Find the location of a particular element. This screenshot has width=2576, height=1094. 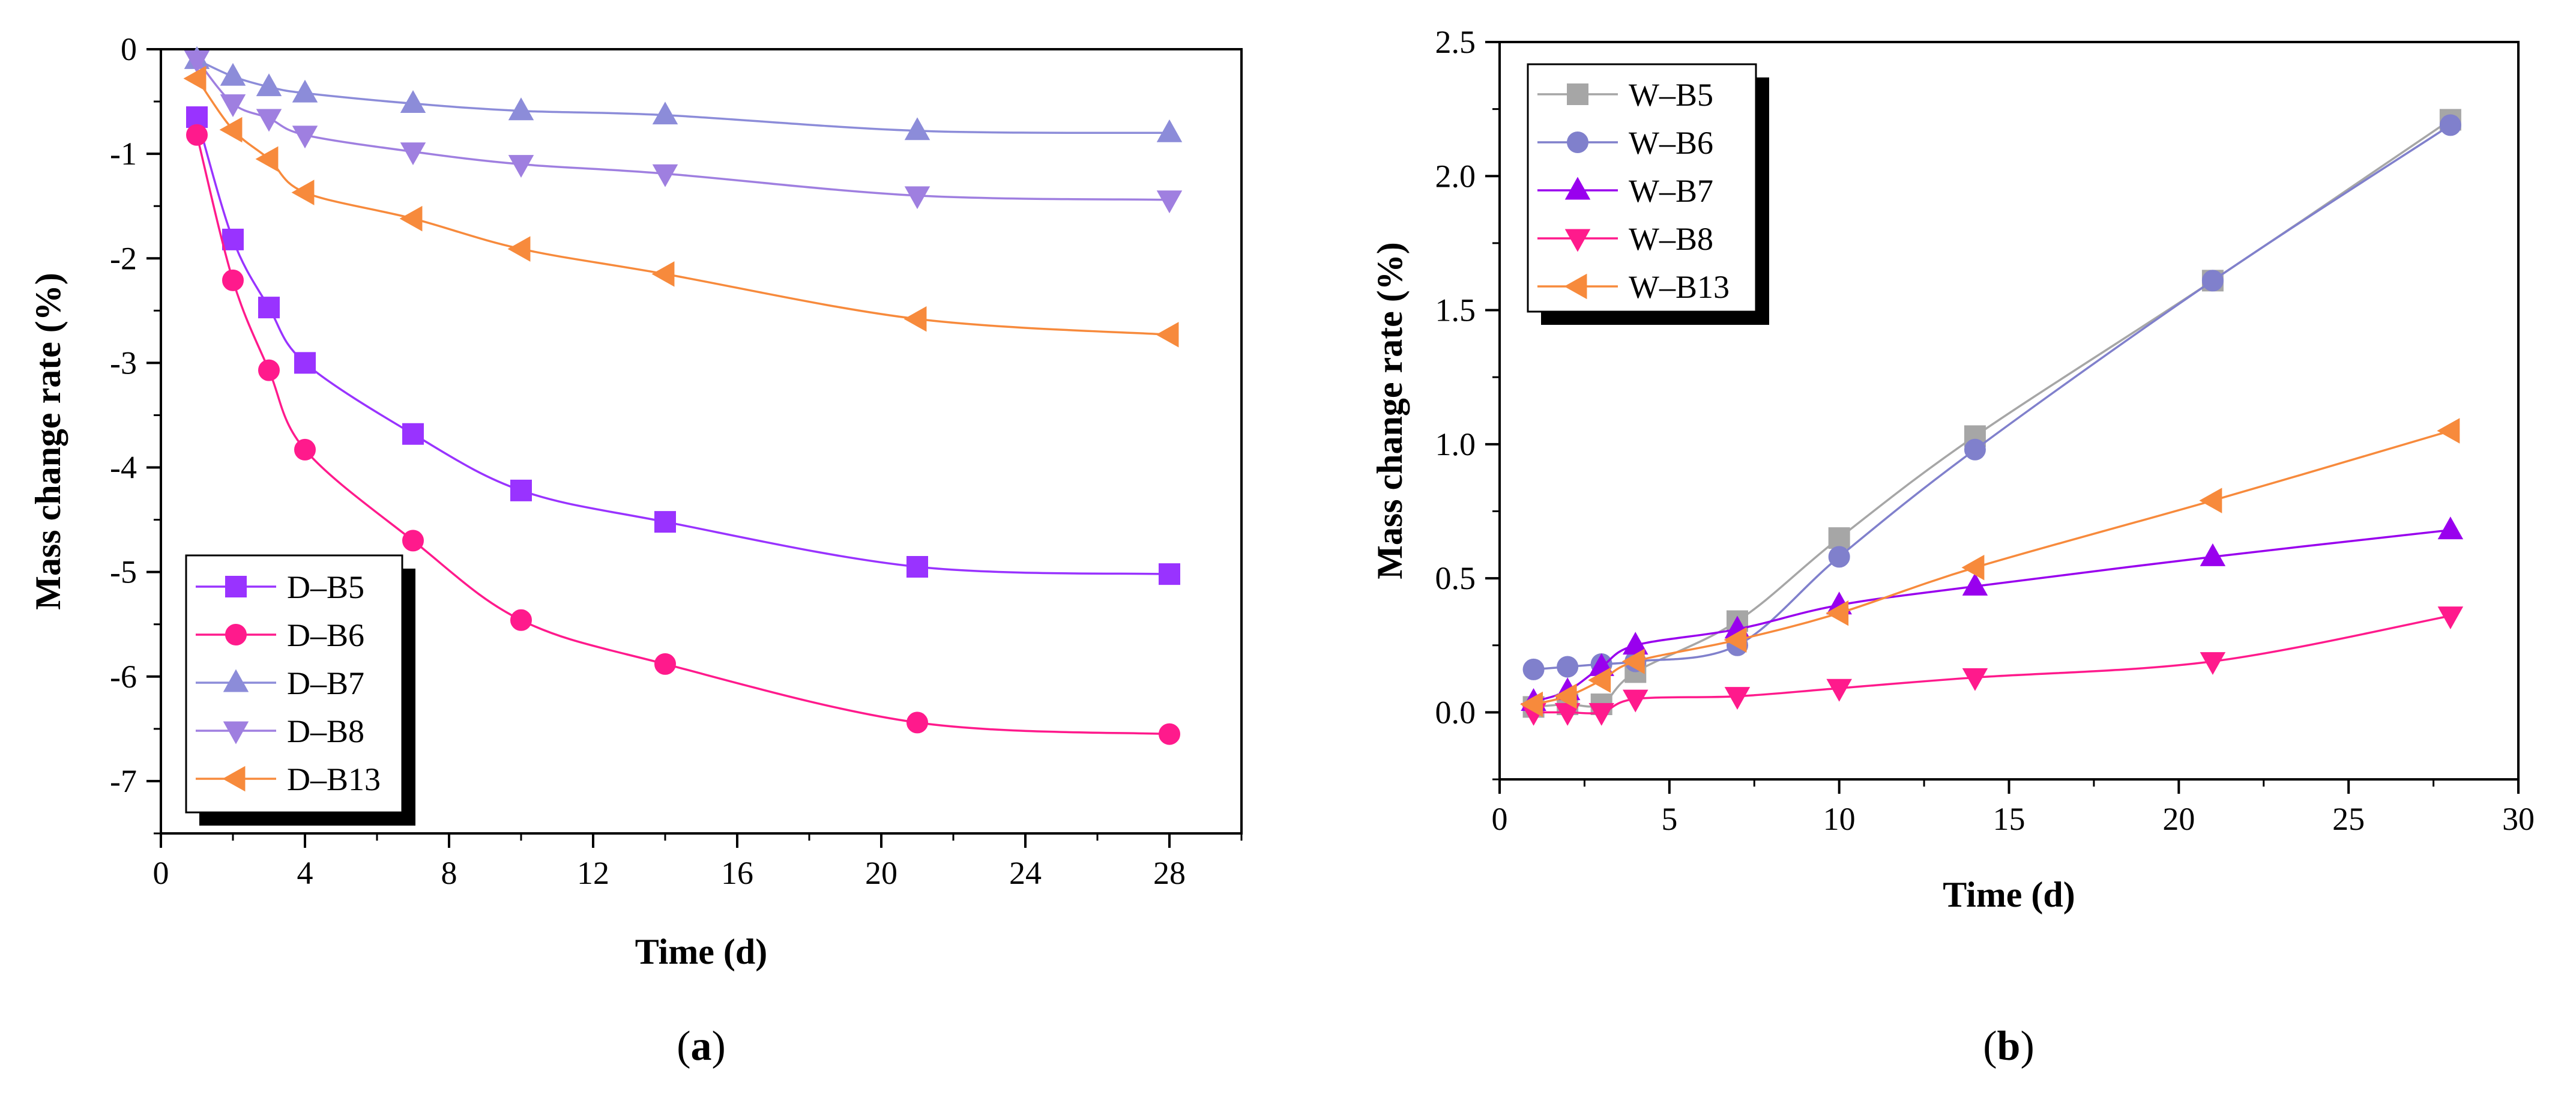

y-tick-label: 0.5 is located at coordinates (1455, 578).